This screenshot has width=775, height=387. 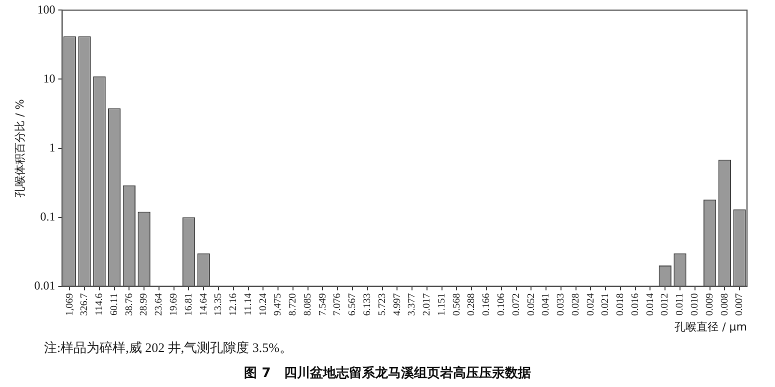 What do you see at coordinates (45, 285) in the screenshot?
I see `y-tick-label: 0.01` at bounding box center [45, 285].